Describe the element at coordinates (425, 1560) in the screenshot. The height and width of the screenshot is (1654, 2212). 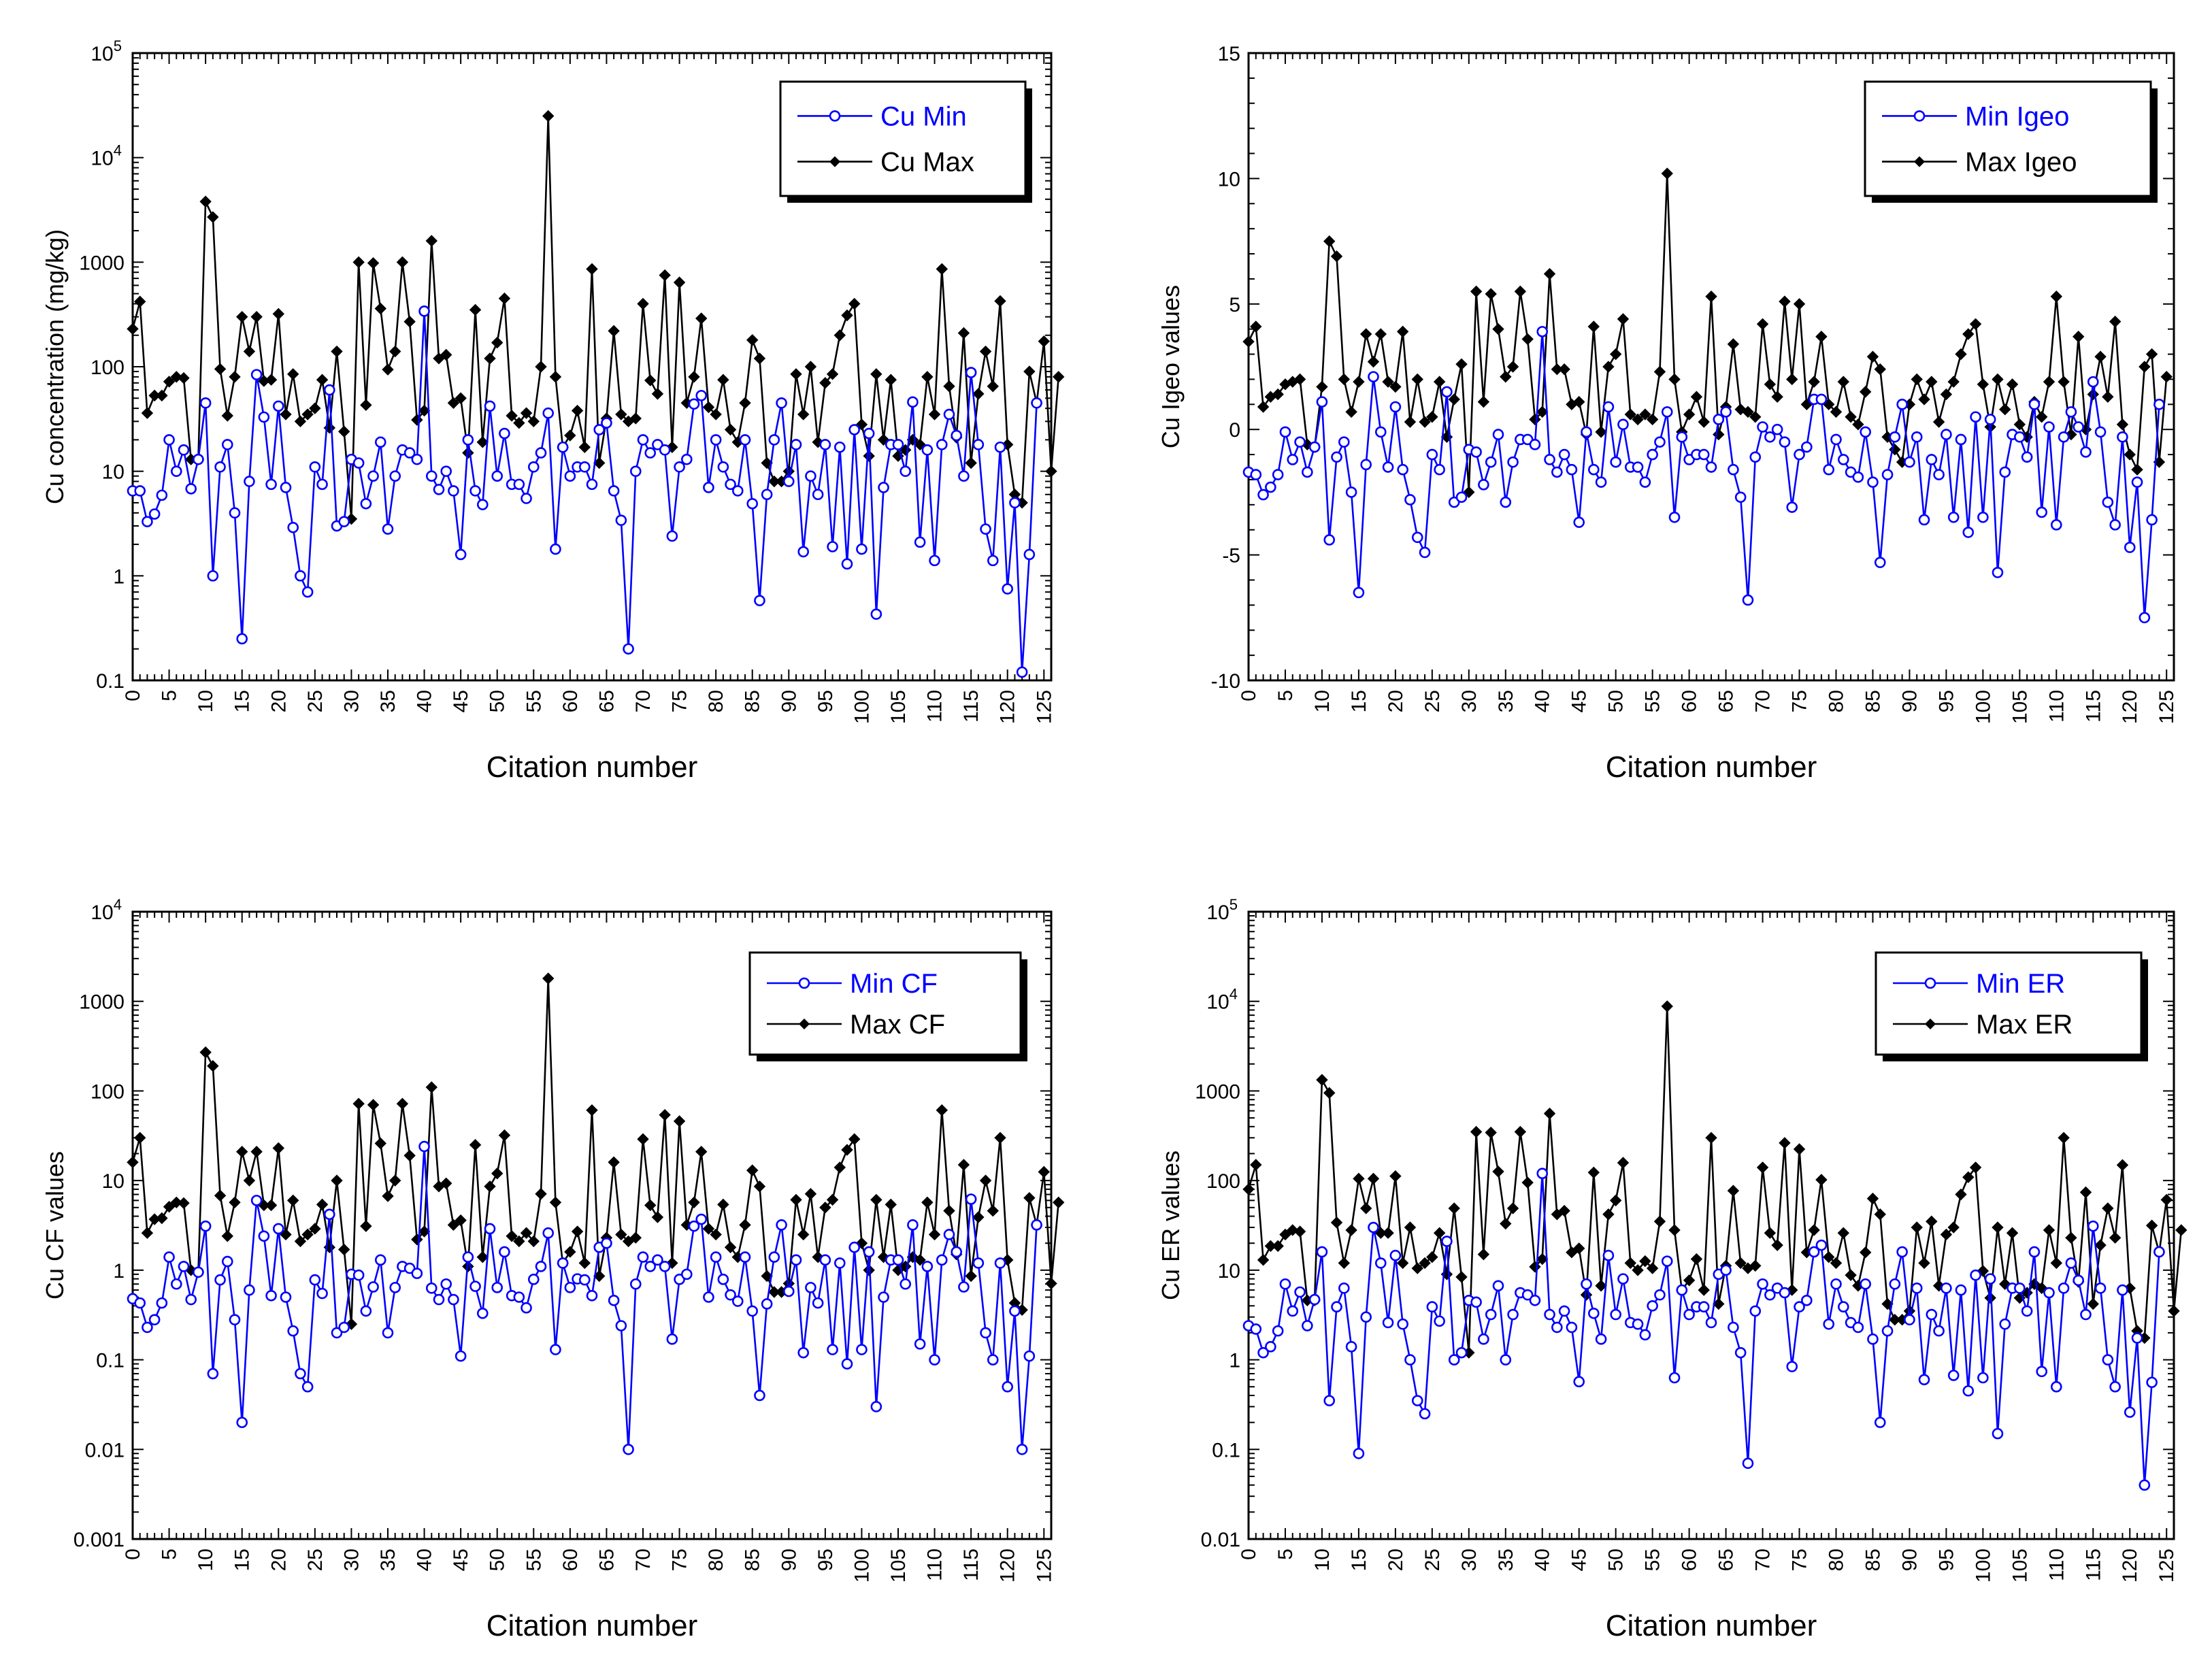
I see `x-tick-label: 40` at that location.